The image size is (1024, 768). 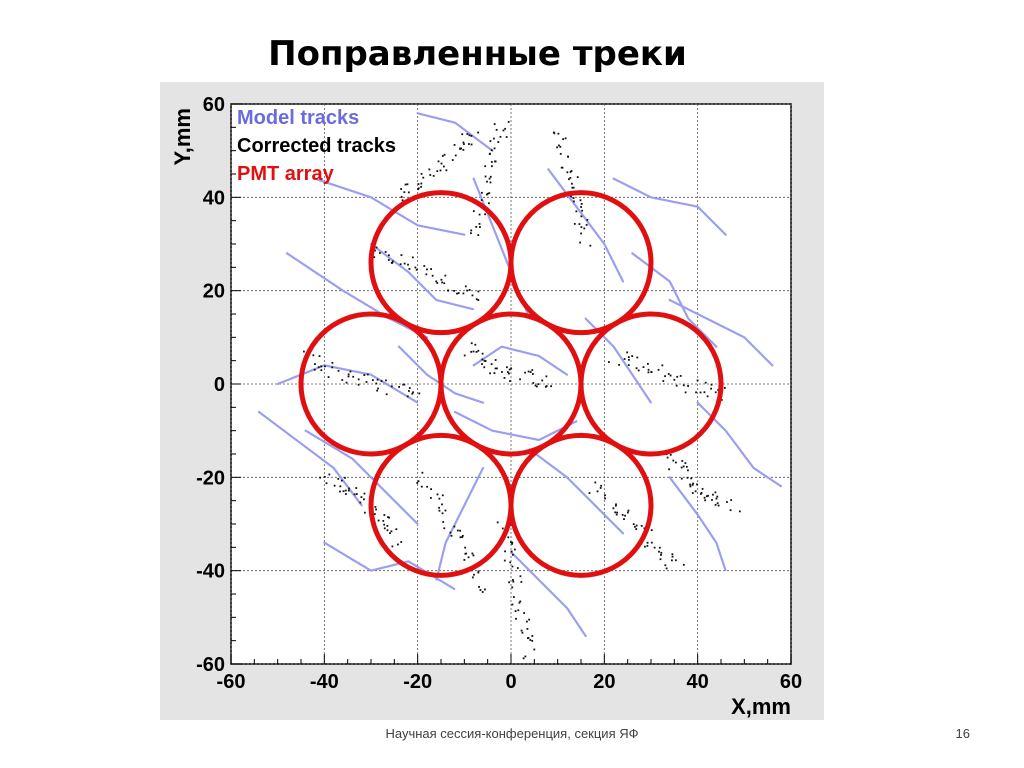 I want to click on corrected-track, so click(x=361, y=510).